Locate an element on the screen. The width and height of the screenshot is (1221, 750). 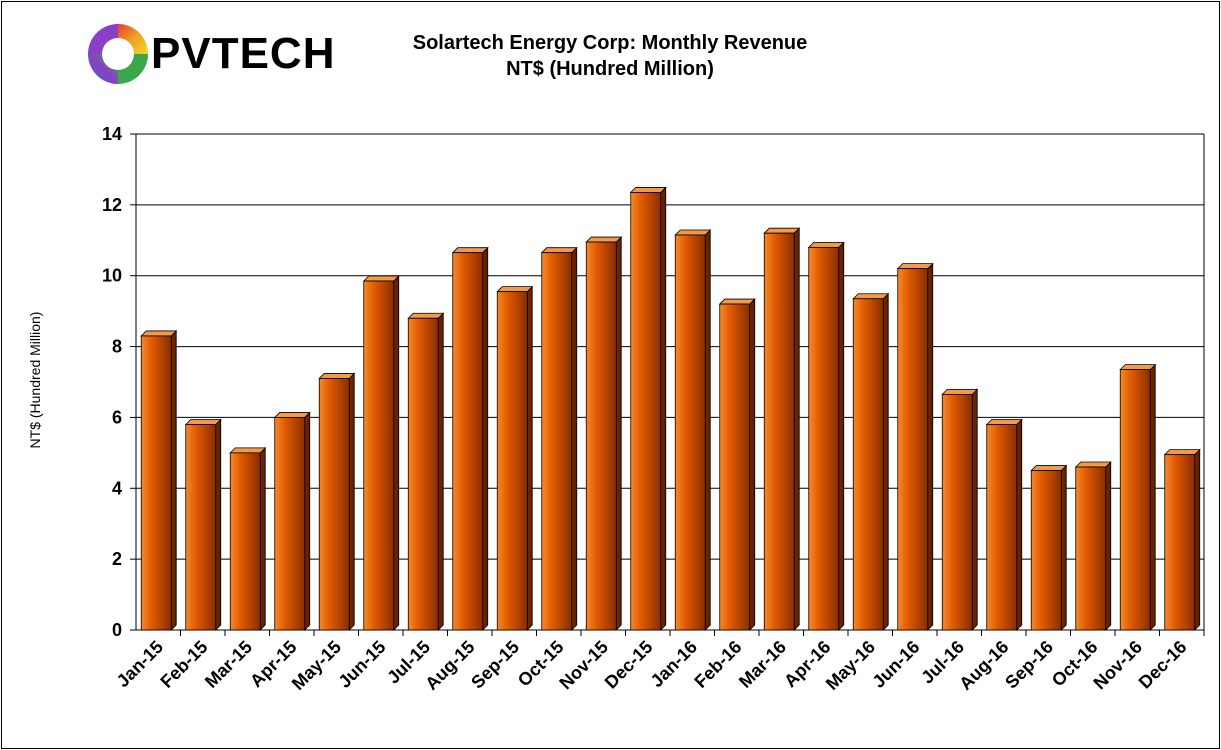
x-tick-label: Sep-15 is located at coordinates (495, 665).